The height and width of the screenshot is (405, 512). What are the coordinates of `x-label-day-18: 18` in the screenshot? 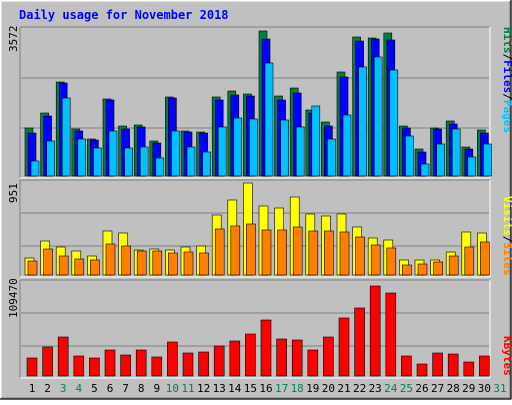 It's located at (297, 388).